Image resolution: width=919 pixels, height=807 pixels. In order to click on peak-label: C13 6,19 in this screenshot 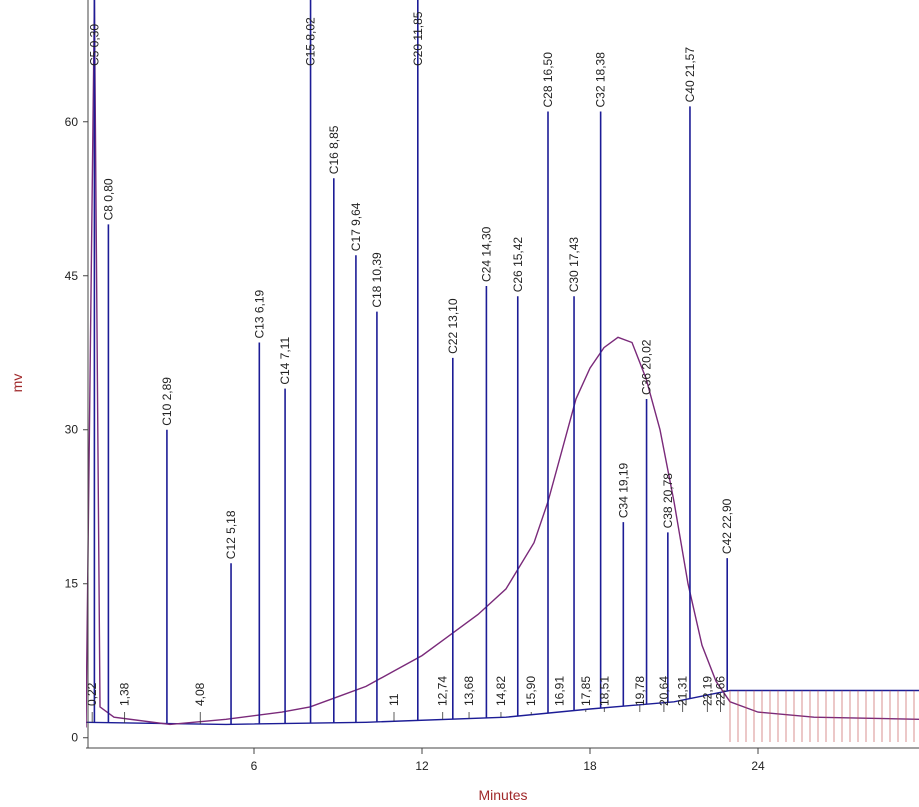, I will do `click(259, 313)`.